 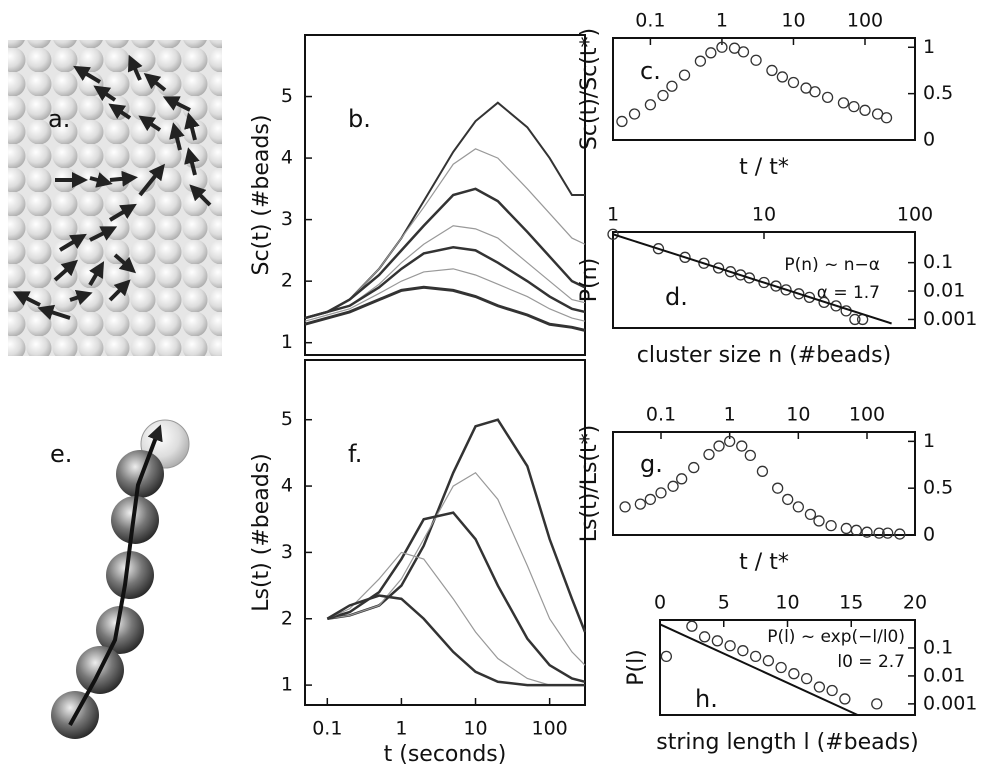 I want to click on x-tick-label: 5, so click(x=724, y=603).